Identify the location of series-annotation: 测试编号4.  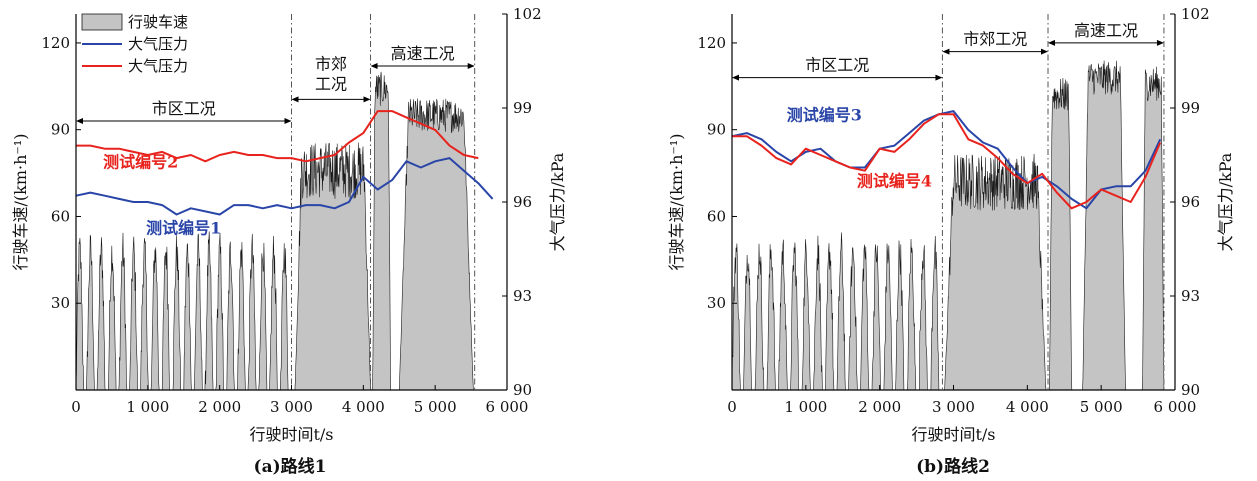
(894, 180).